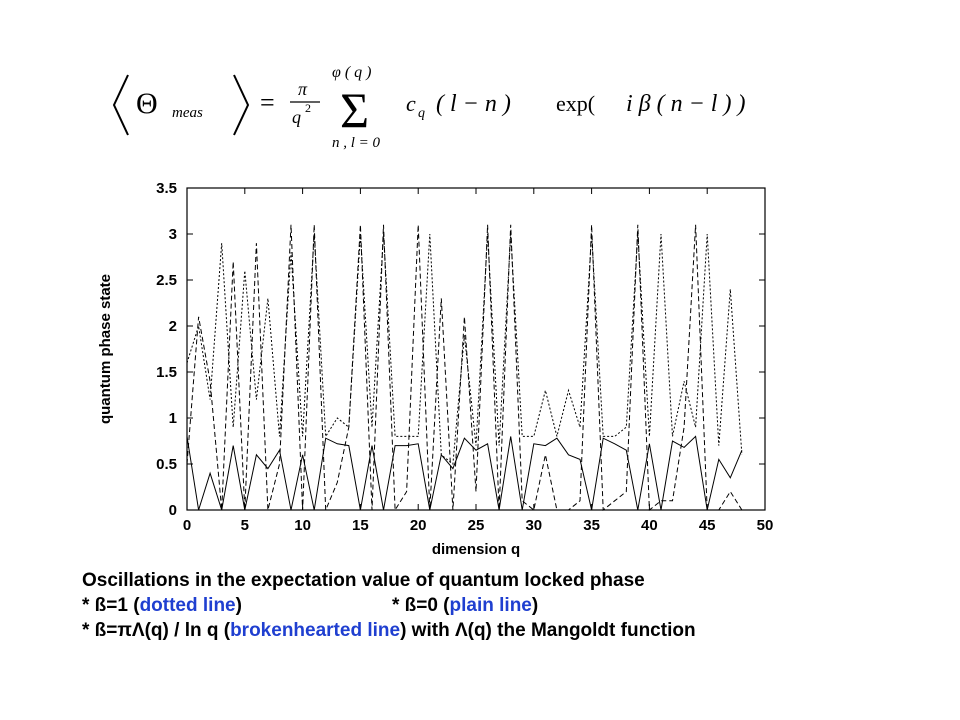 The width and height of the screenshot is (960, 720). I want to click on y-tick-label: 0, so click(173, 510).